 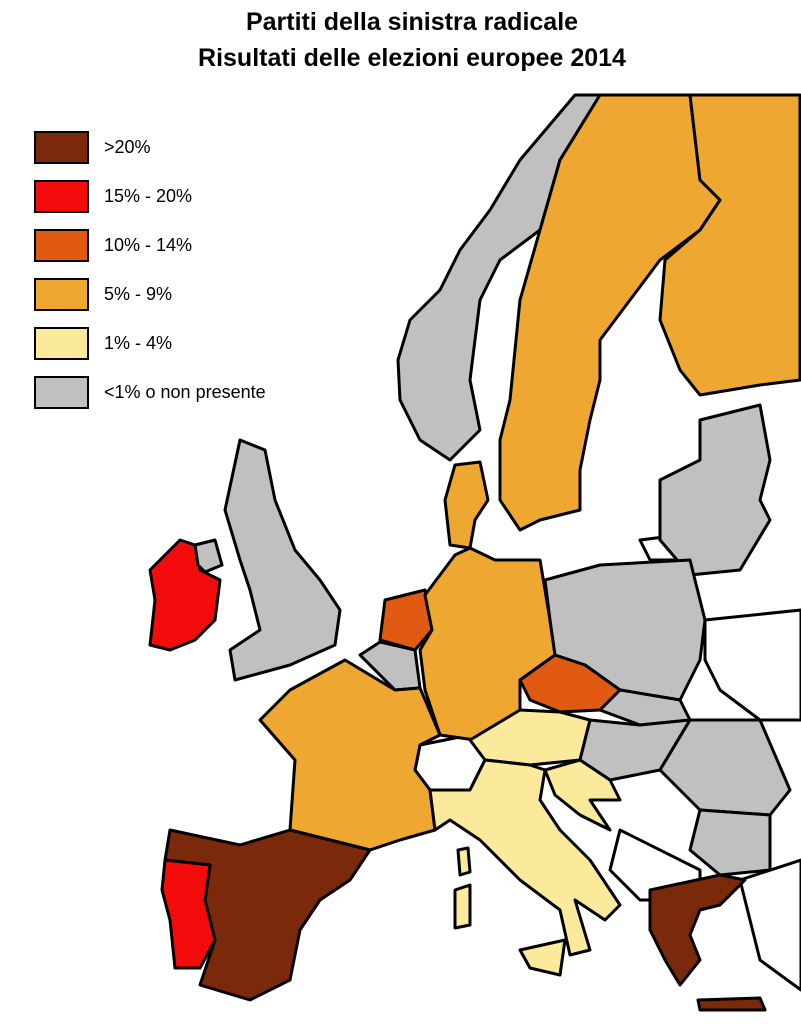 I want to click on greece, so click(x=697, y=930).